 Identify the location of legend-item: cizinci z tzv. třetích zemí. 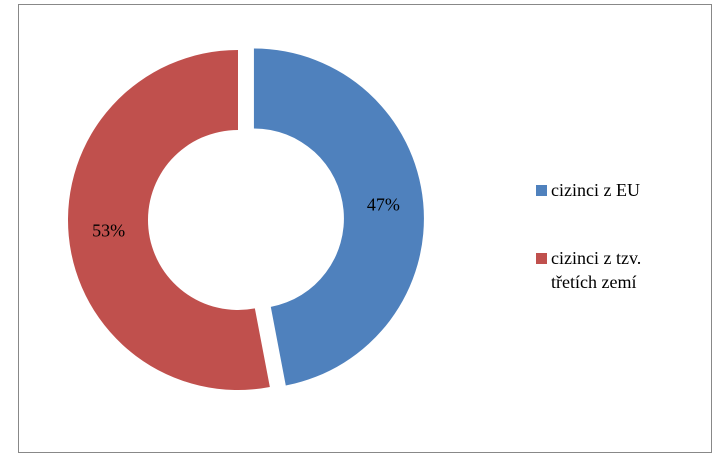
(616, 270).